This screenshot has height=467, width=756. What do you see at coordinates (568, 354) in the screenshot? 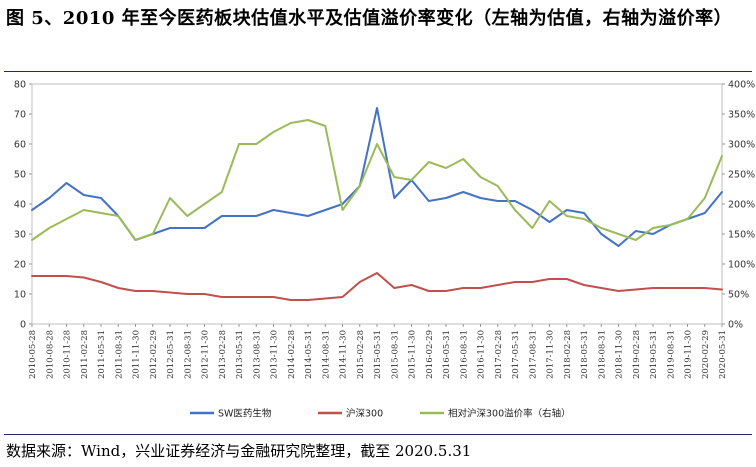
I see `x-tick-label: 2018-02-28` at bounding box center [568, 354].